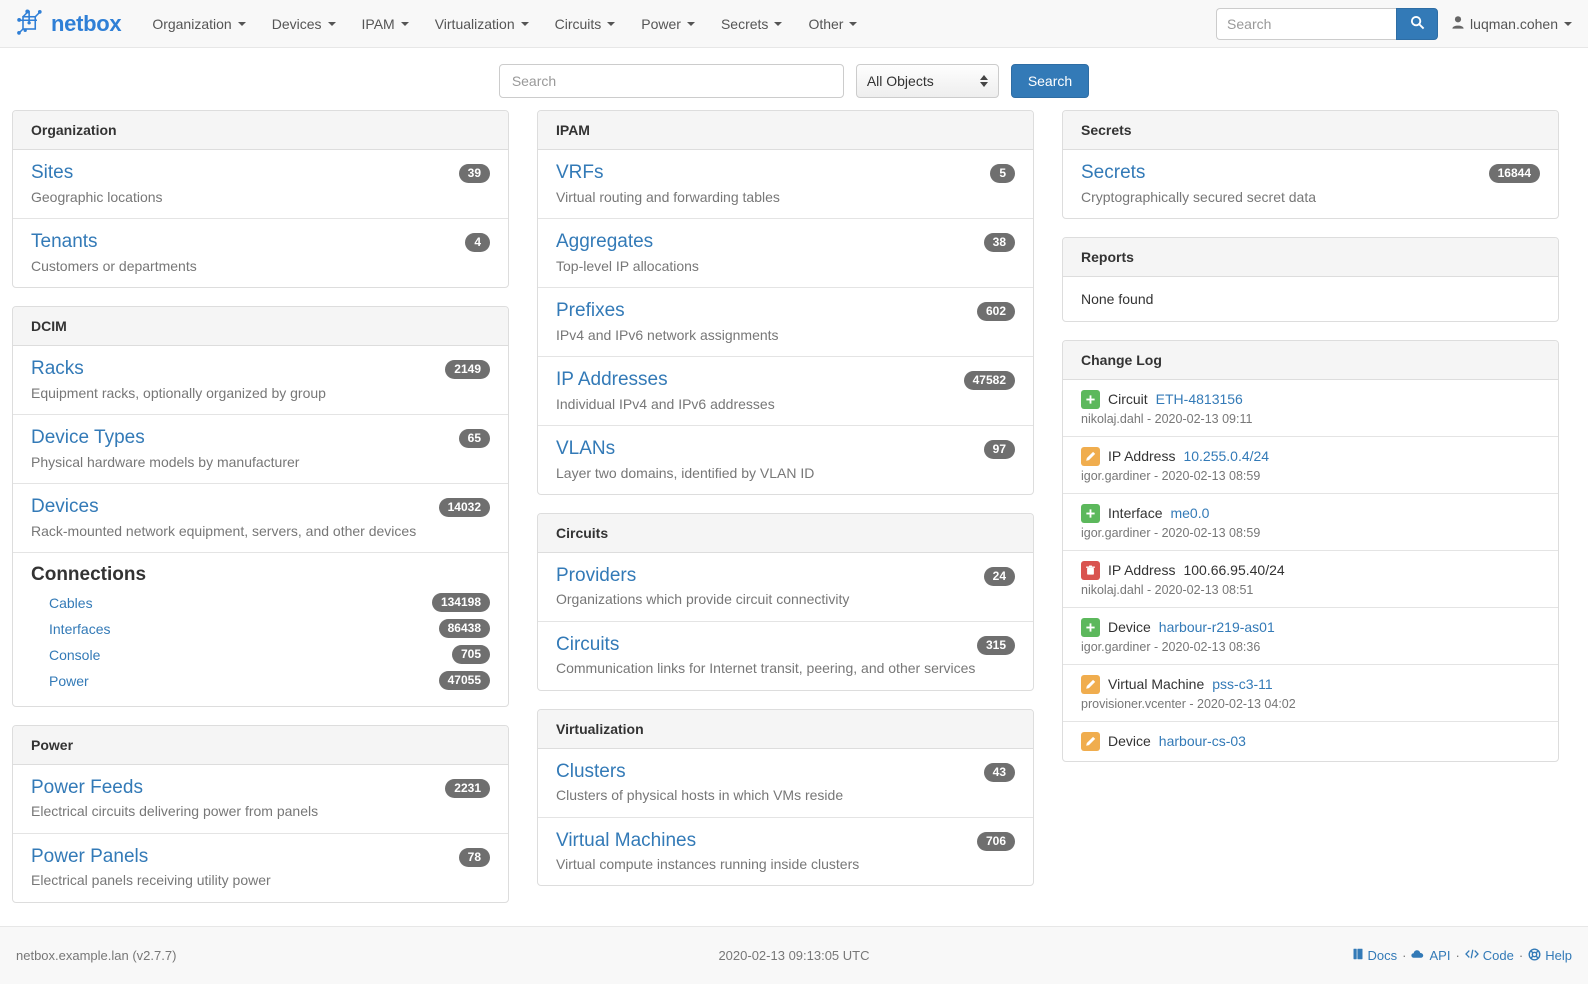  I want to click on footer-link-label: Code, so click(1498, 955).